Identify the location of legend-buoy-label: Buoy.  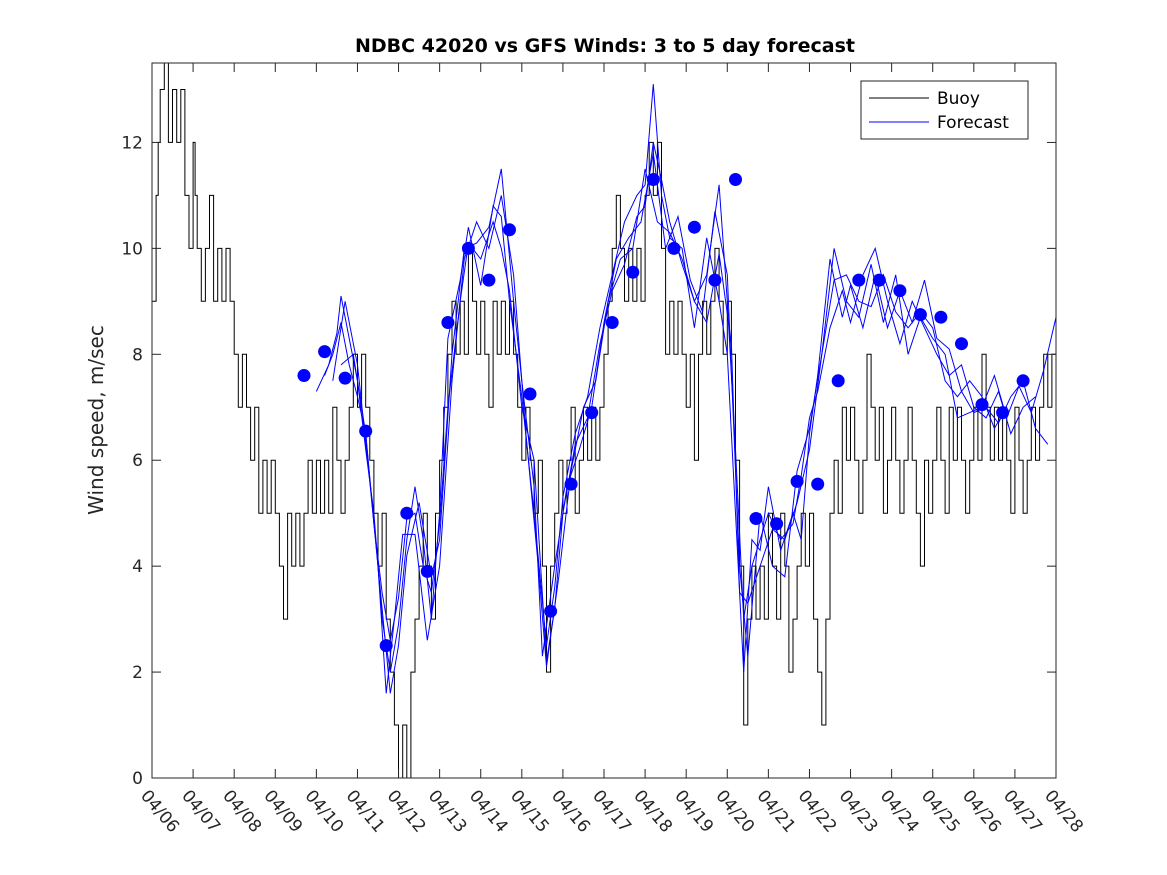
(958, 99).